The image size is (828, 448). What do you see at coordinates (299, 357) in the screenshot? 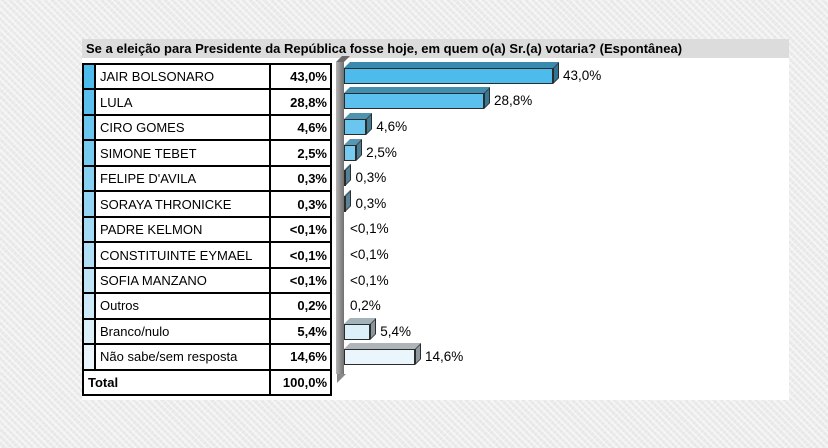
I see `candidate-value: 14,6%` at bounding box center [299, 357].